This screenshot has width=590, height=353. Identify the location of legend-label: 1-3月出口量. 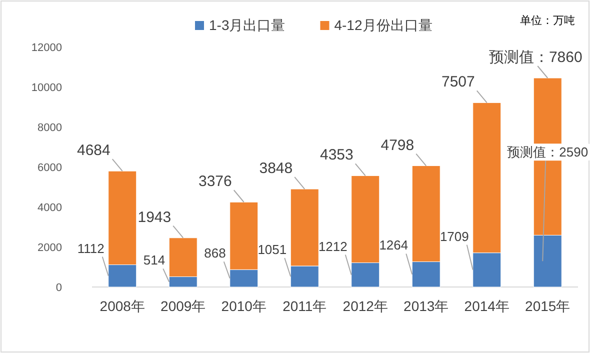
(247, 25).